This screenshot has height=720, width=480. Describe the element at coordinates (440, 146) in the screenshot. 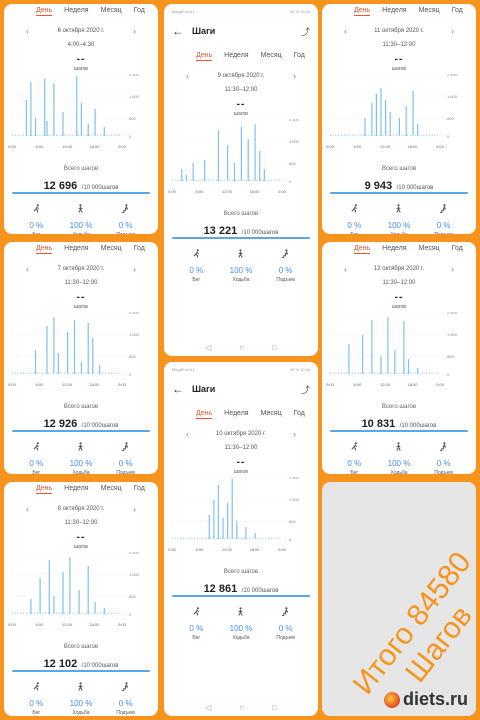

I see `x-tick-label: 0:00` at that location.